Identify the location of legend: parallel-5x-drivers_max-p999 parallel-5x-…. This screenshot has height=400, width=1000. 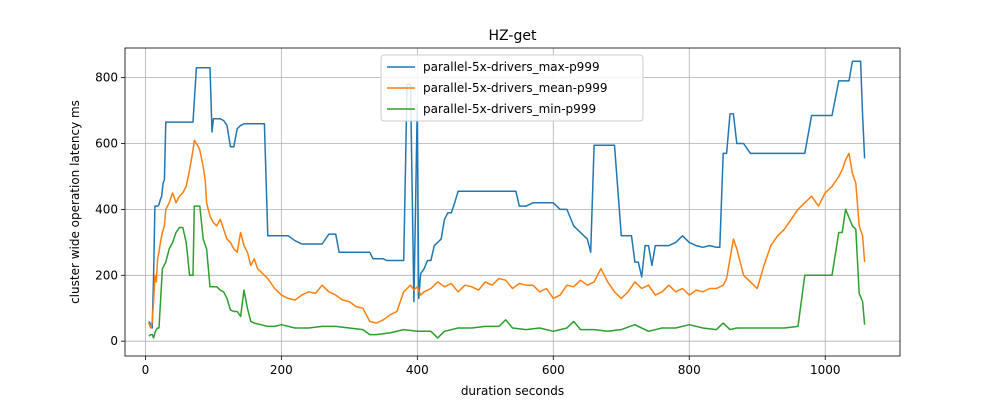
(512, 88).